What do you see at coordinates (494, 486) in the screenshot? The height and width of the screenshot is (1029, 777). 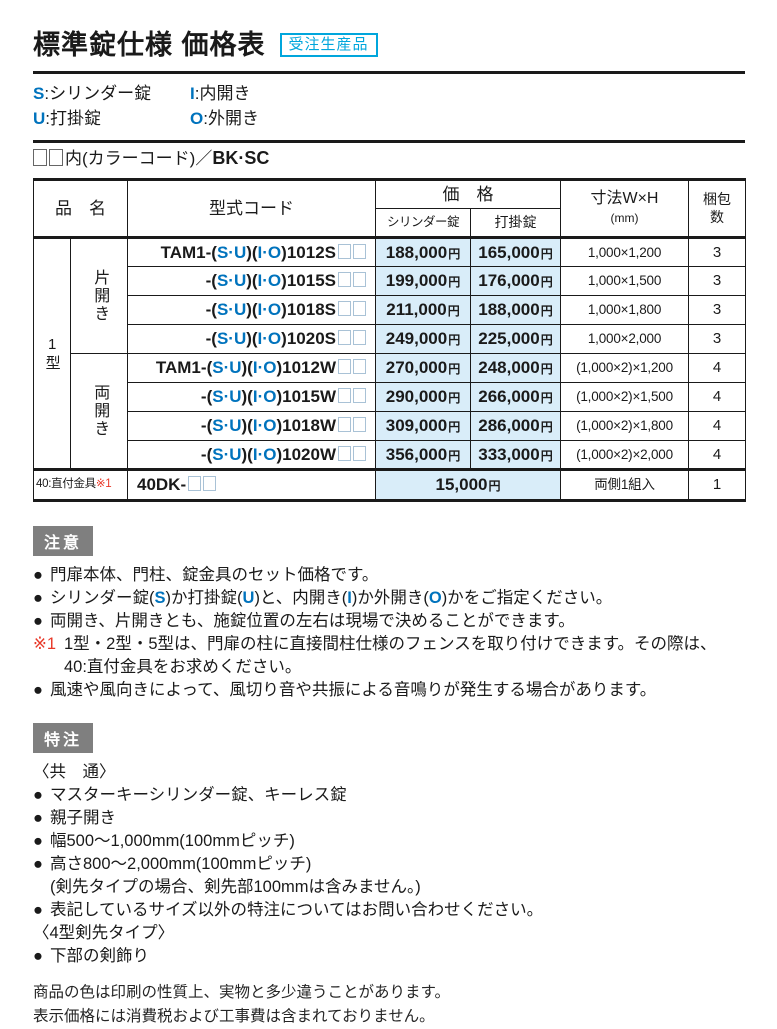 I see `yen-suffix: 円` at bounding box center [494, 486].